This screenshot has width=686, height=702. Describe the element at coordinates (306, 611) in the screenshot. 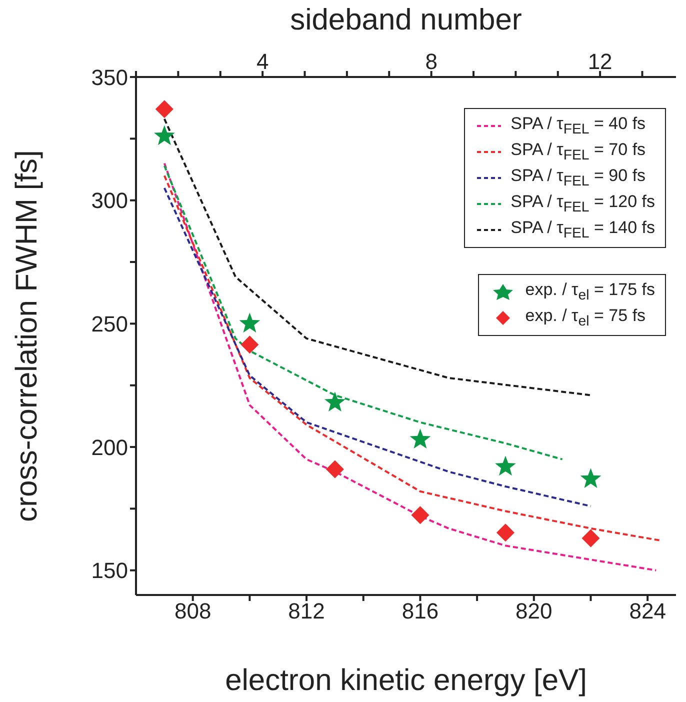

I see `x-tick-label: 812` at that location.